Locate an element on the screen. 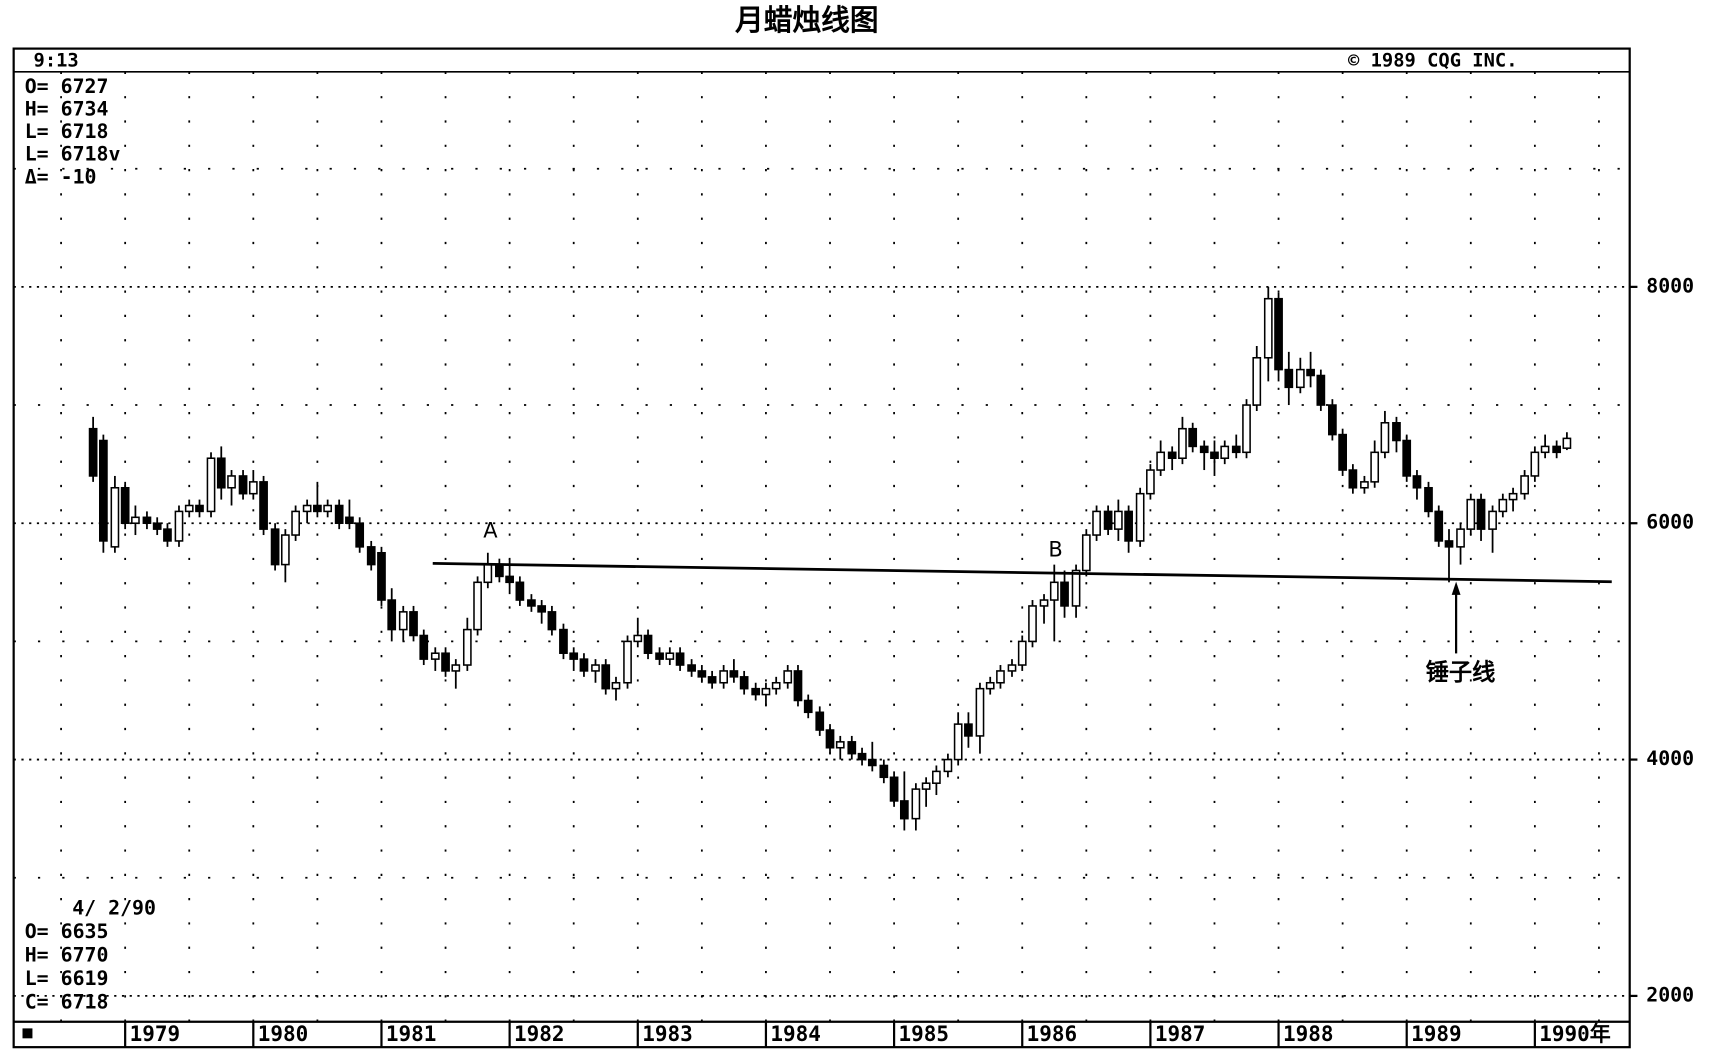  trendline is located at coordinates (1022, 573).